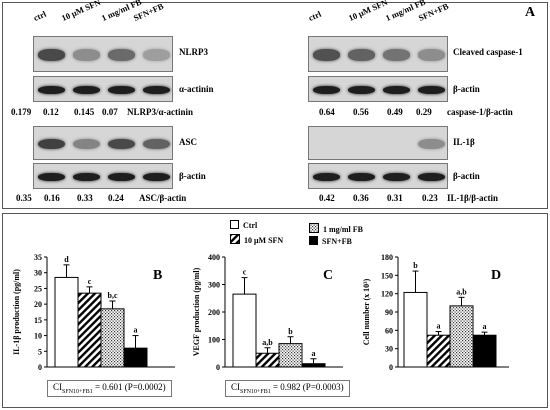  What do you see at coordinates (290, 331) in the screenshot?
I see `significance-label-1-2: b` at bounding box center [290, 331].